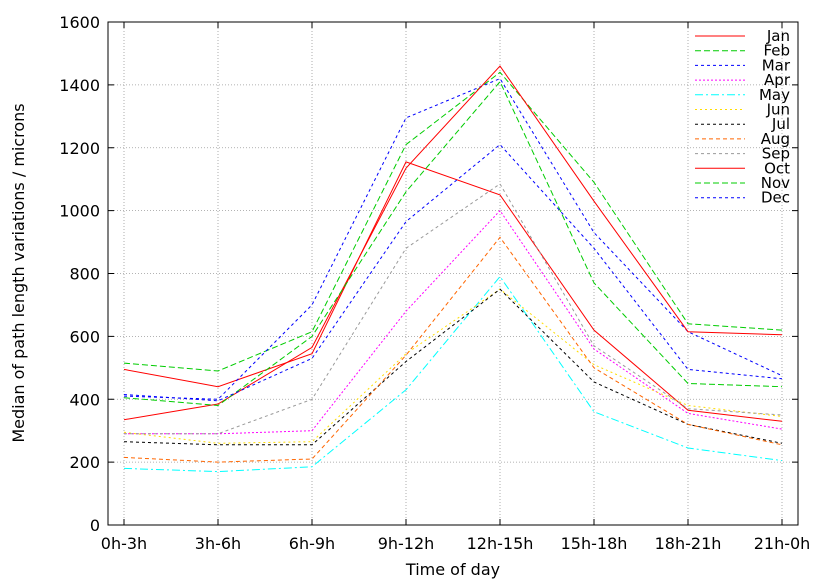  I want to click on legend-label-dec: Dec, so click(775, 198).